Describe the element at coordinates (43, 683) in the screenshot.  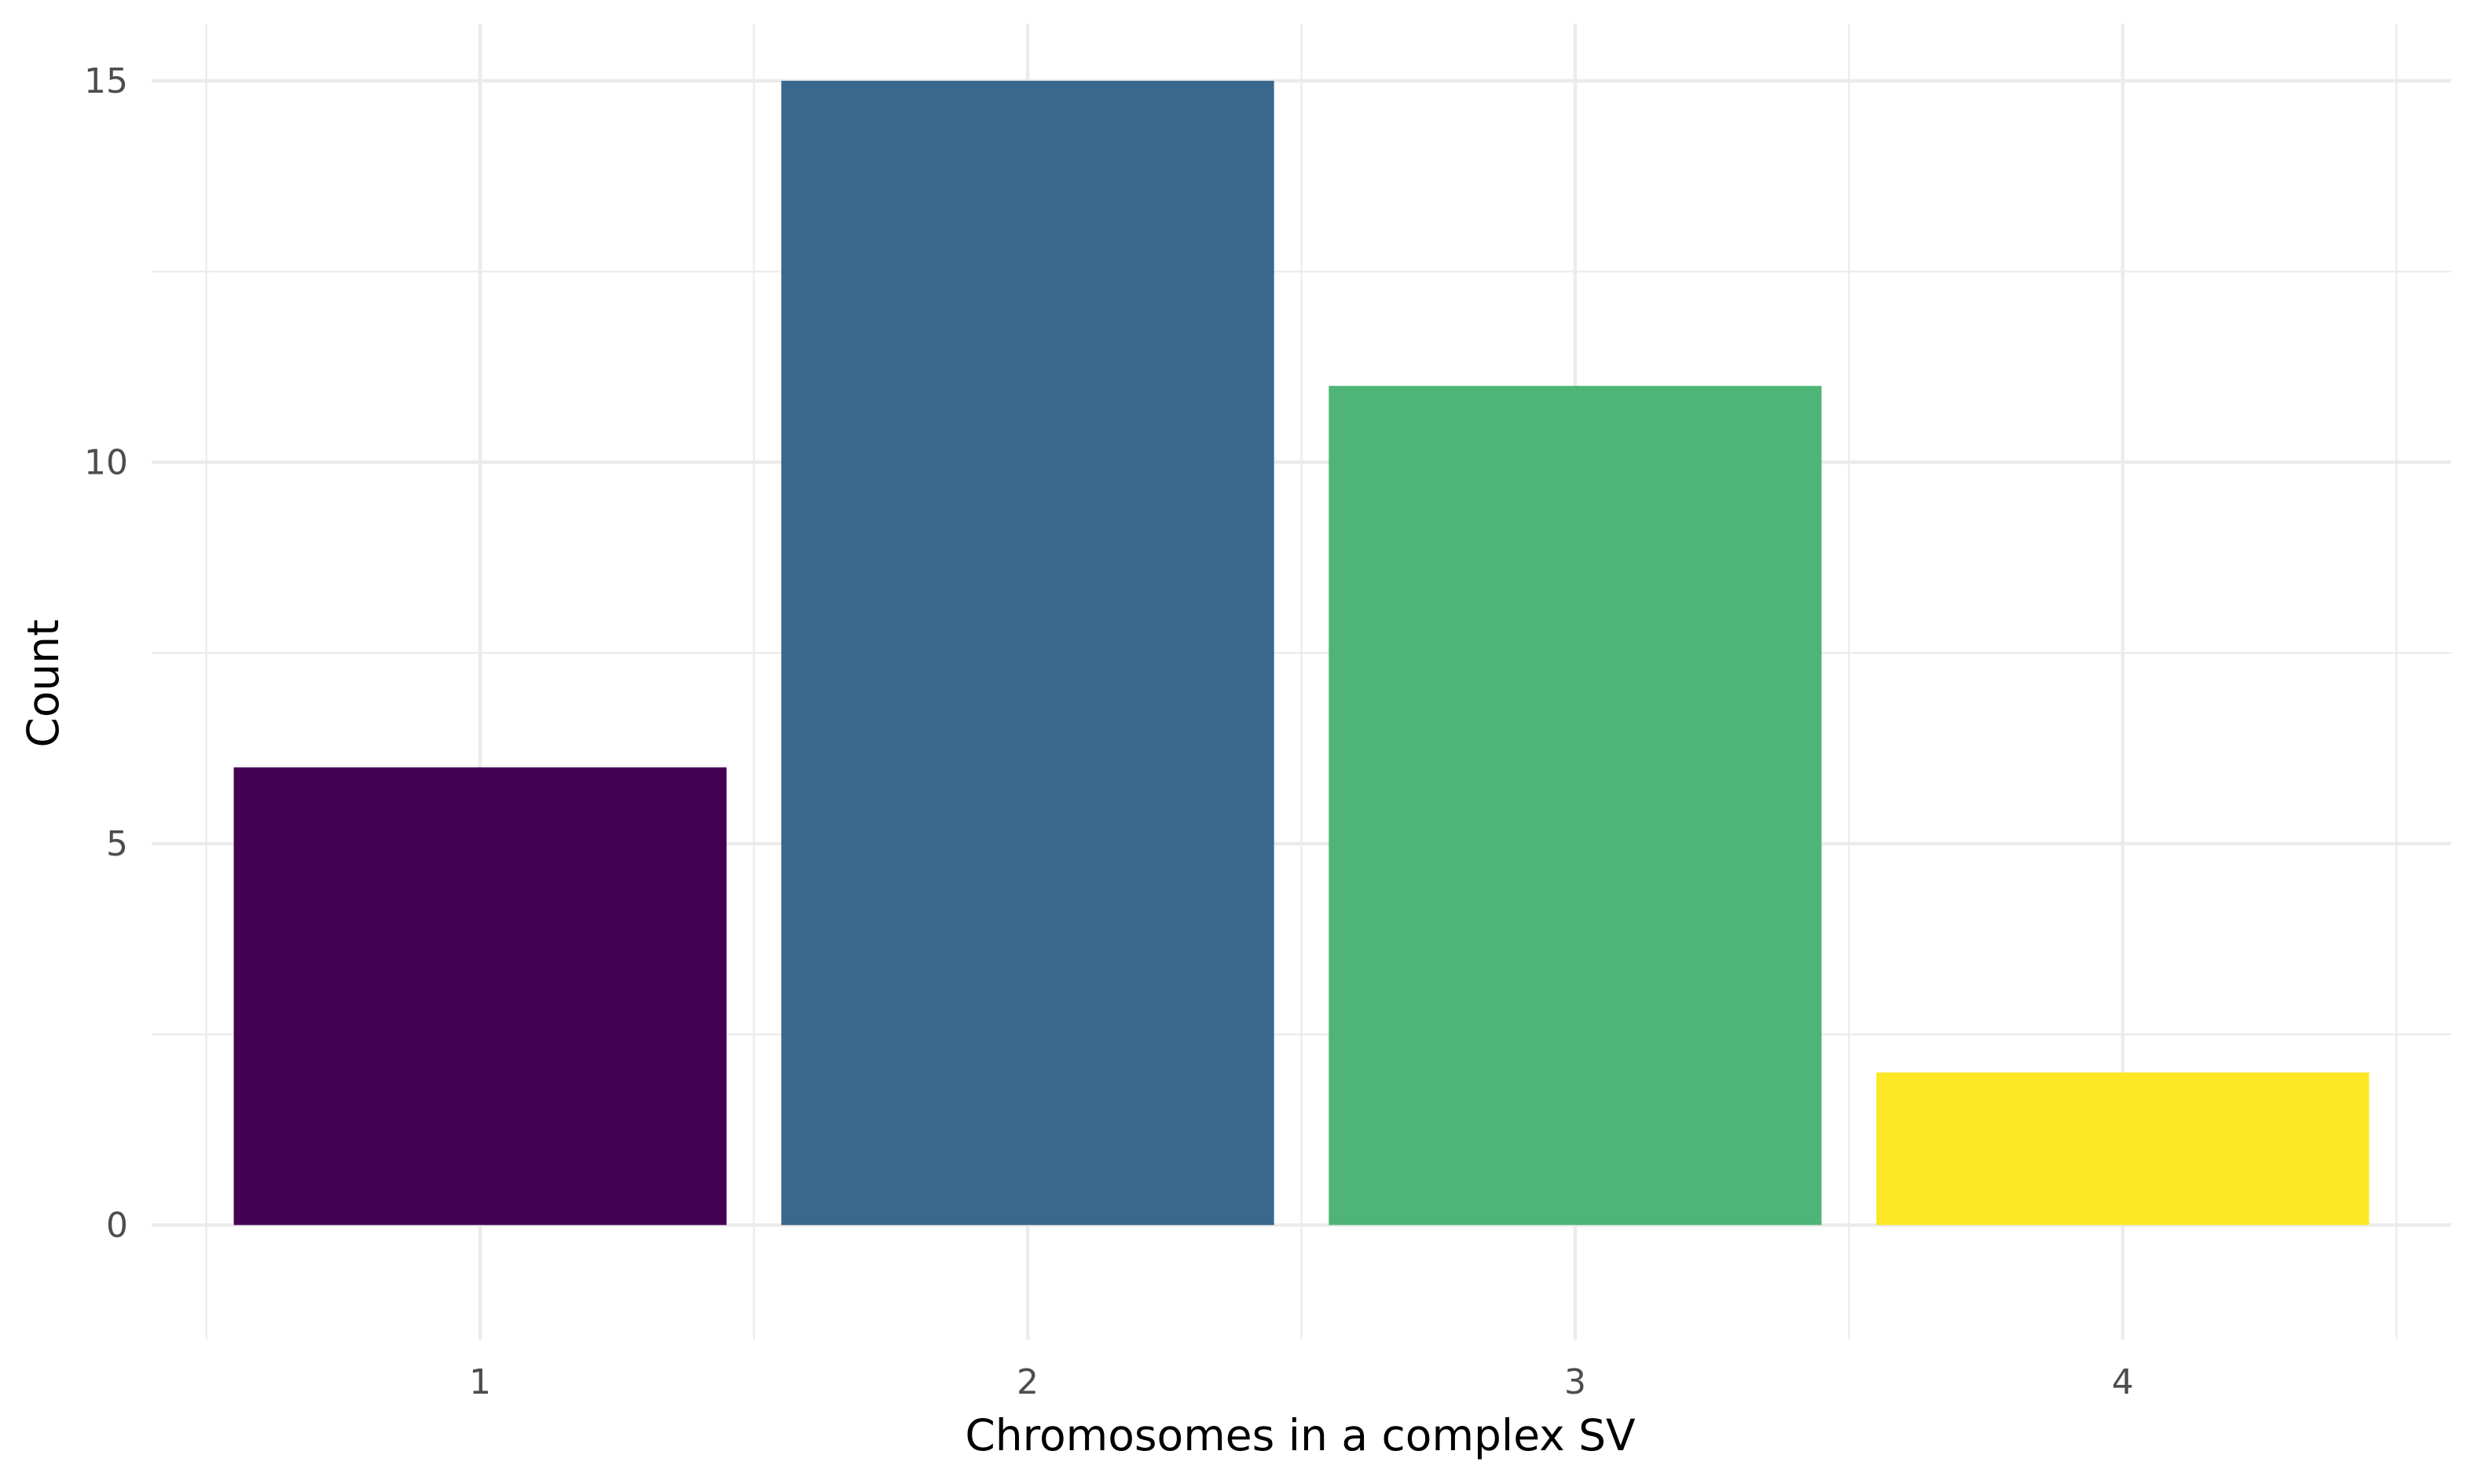
I see `y-axis-title: Count` at that location.